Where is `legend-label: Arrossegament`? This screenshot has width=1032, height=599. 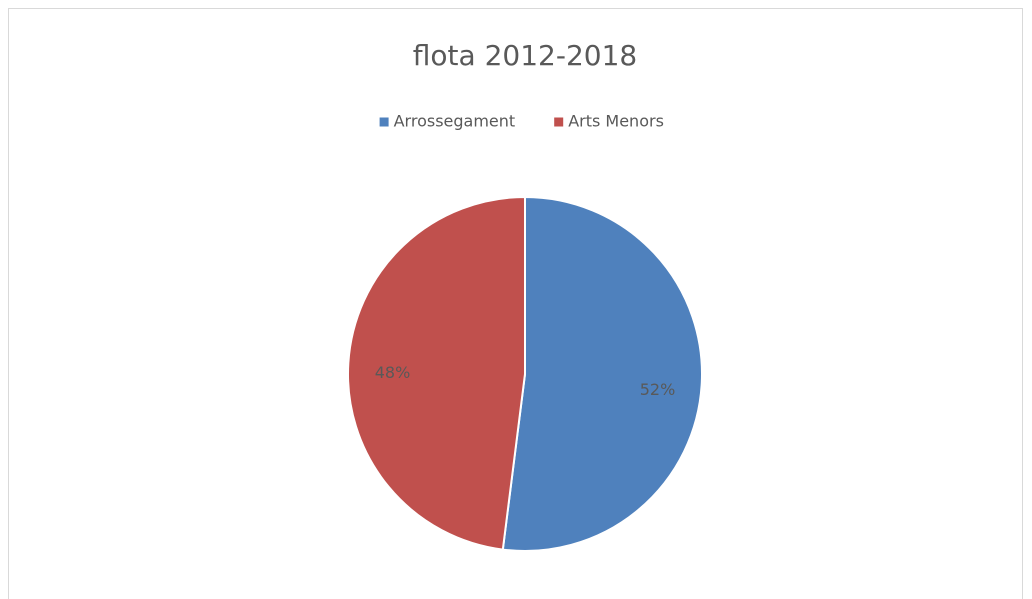 legend-label: Arrossegament is located at coordinates (455, 121).